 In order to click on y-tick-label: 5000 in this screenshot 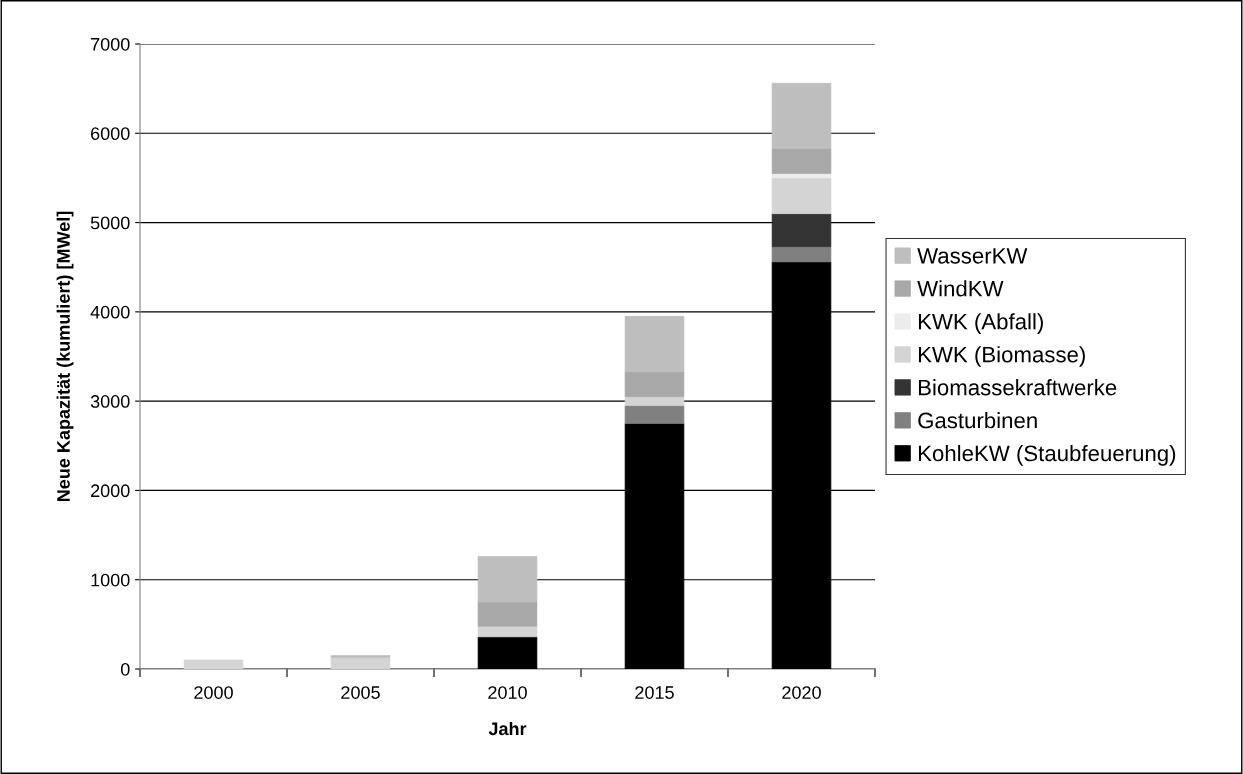, I will do `click(110, 223)`.